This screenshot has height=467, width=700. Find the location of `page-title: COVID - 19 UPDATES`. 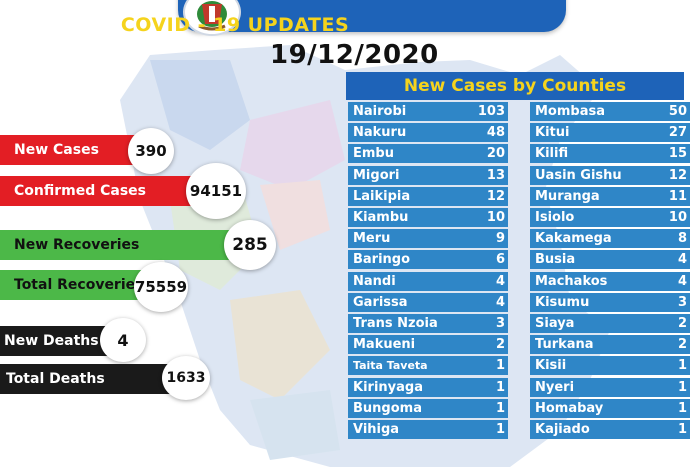

page-title: COVID - 19 UPDATES is located at coordinates (235, 25).